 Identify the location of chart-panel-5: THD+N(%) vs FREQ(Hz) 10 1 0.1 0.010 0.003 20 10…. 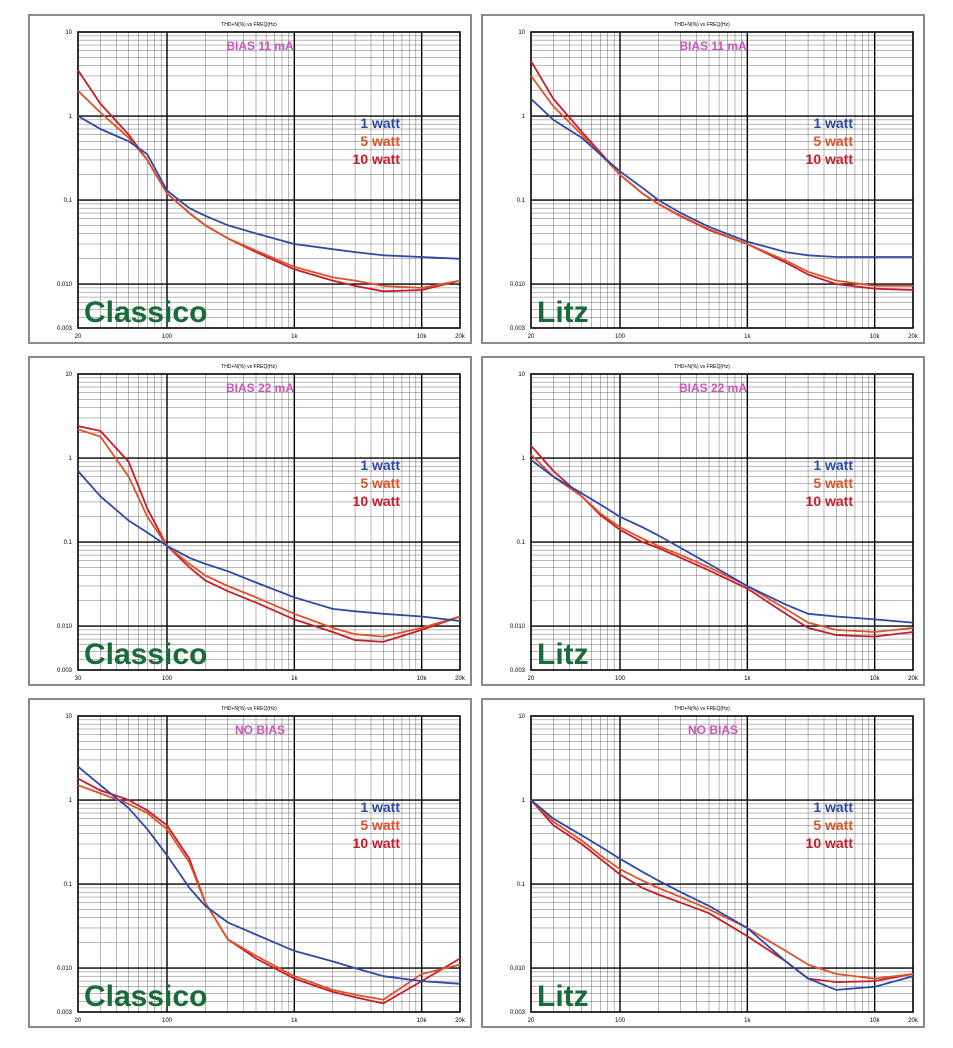
(250, 863).